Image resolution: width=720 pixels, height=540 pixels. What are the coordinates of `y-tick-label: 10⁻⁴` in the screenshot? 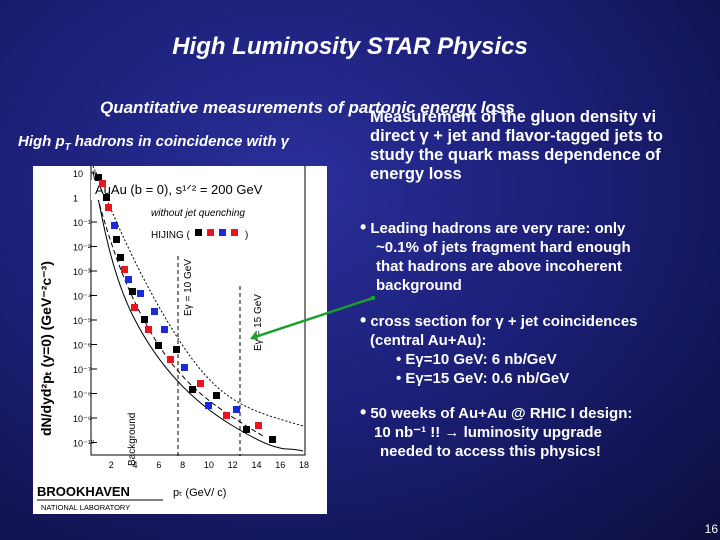 It's located at (82, 297).